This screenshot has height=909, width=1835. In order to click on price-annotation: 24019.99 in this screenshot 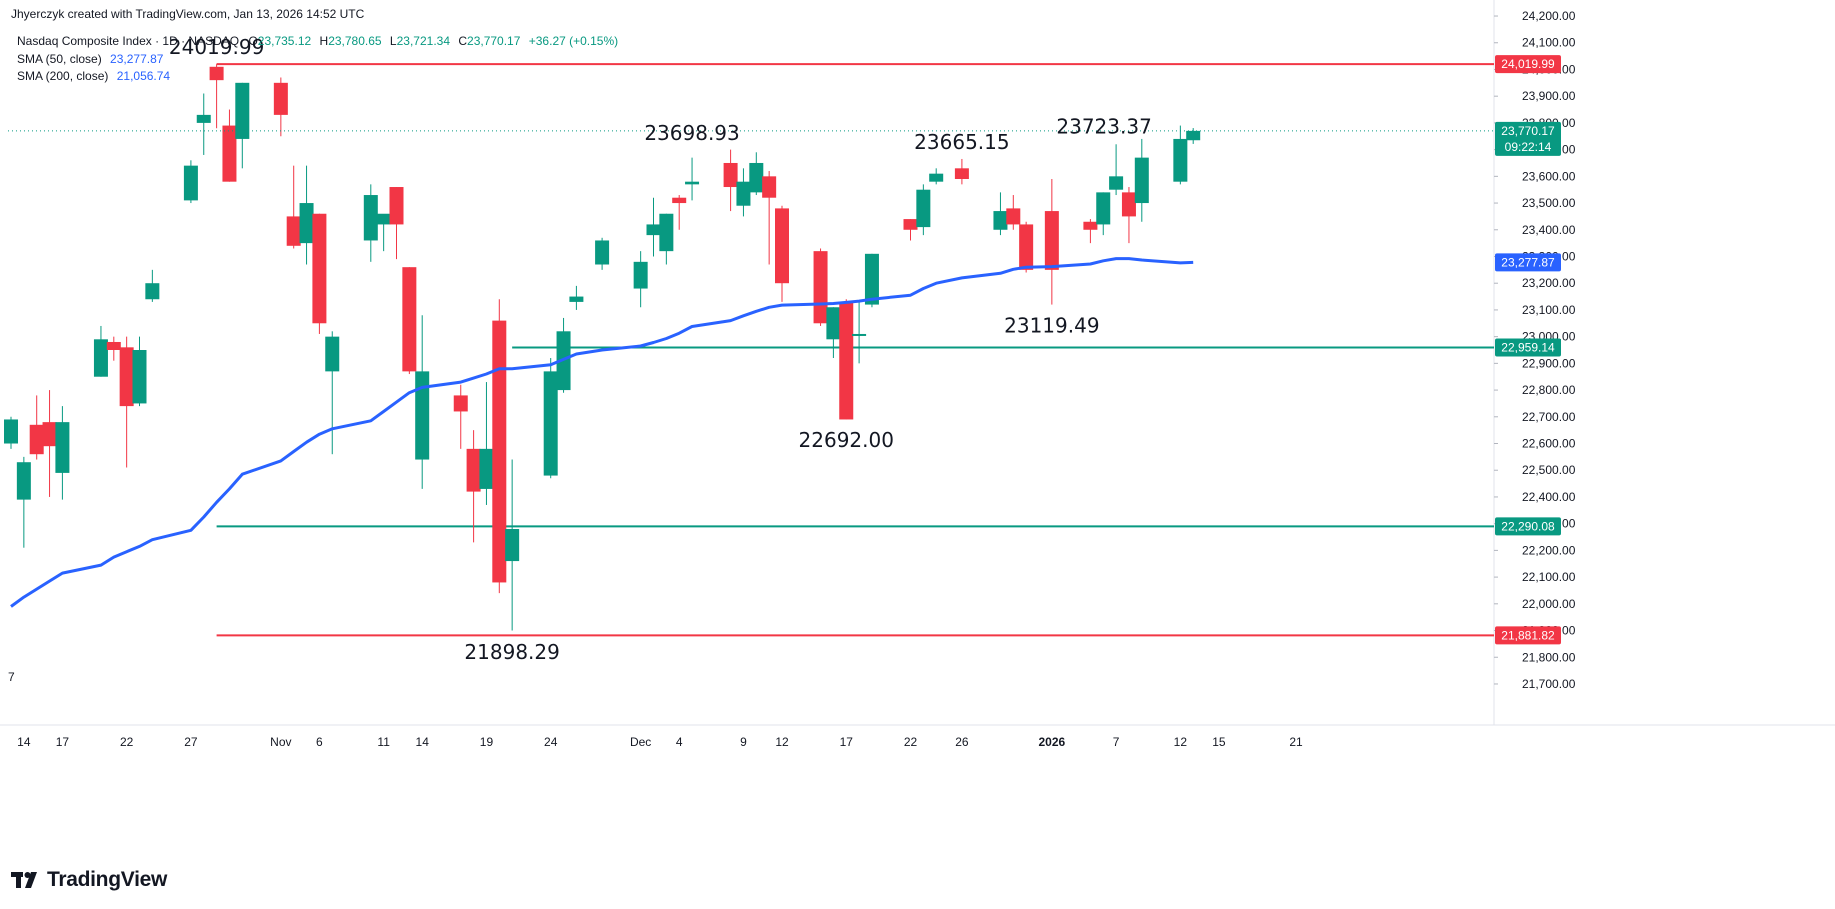, I will do `click(216, 47)`.